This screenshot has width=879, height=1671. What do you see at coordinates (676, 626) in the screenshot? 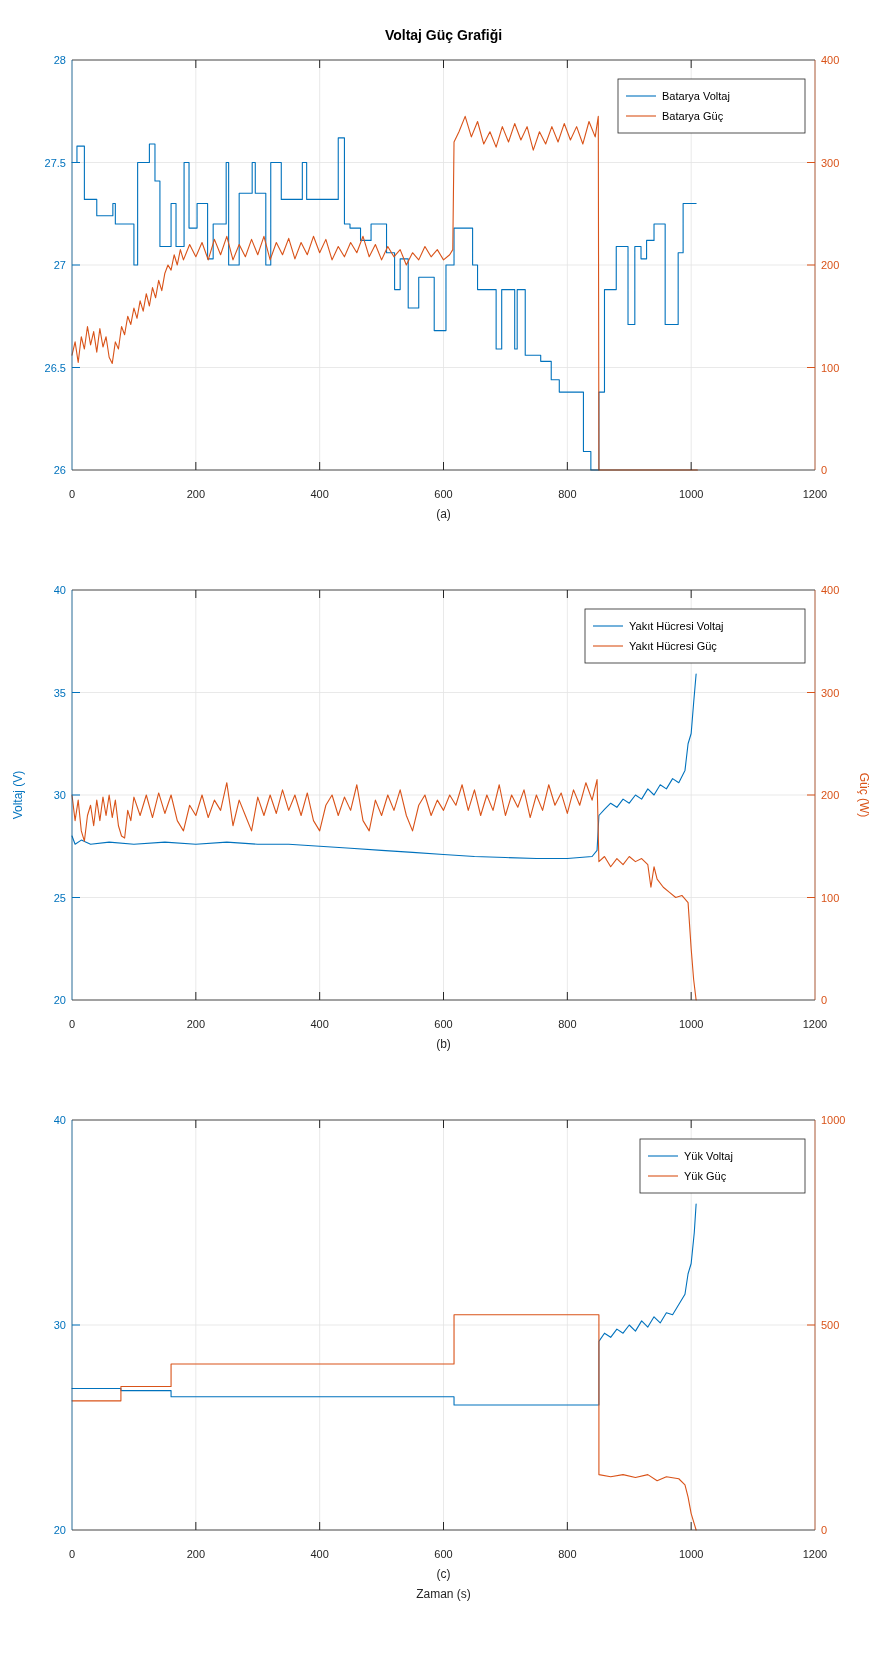
I see `legend-label: Yakıt Hücresi Voltaj` at bounding box center [676, 626].